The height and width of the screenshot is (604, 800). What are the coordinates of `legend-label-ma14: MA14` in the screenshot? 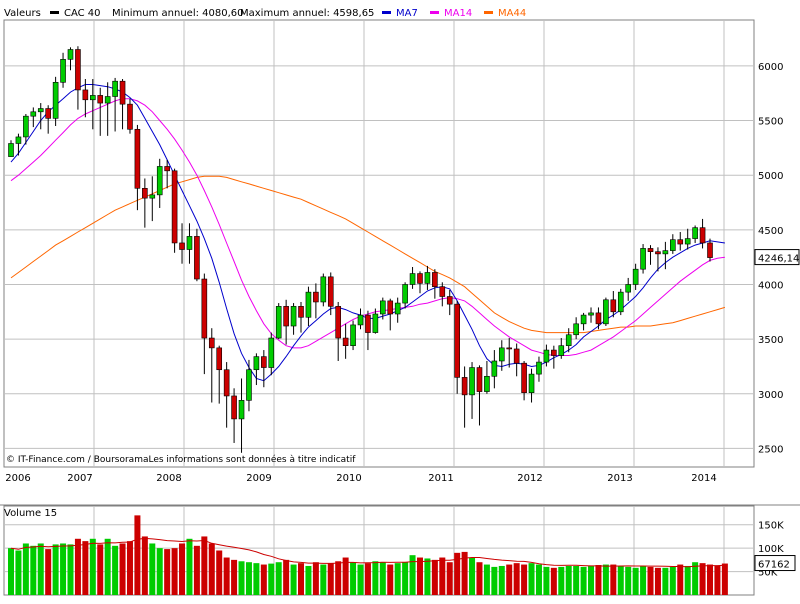 It's located at (458, 13).